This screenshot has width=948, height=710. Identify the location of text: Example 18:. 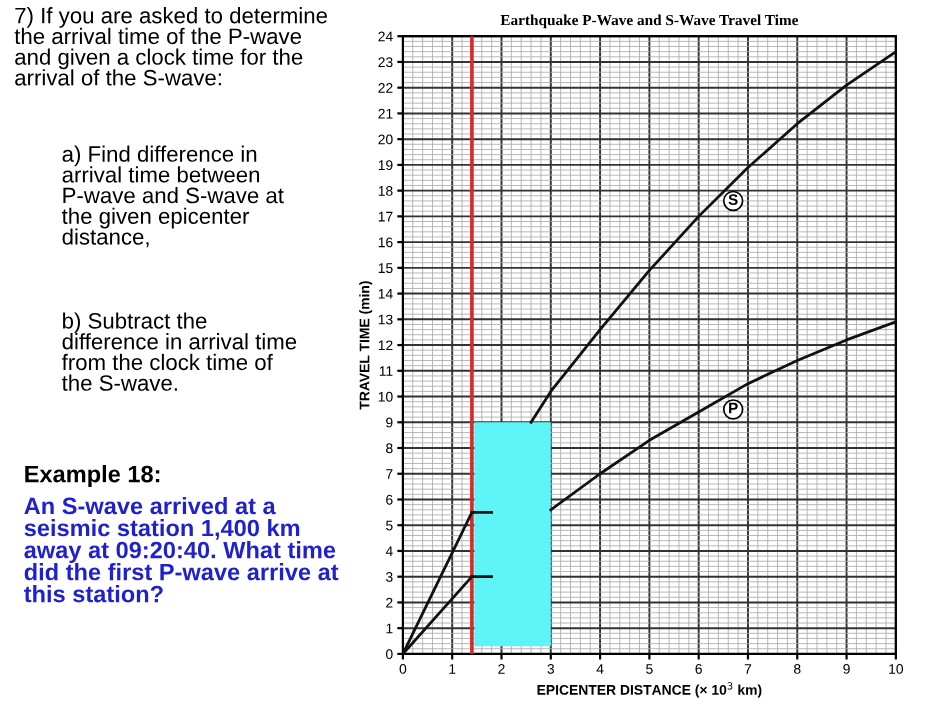
(92, 476).